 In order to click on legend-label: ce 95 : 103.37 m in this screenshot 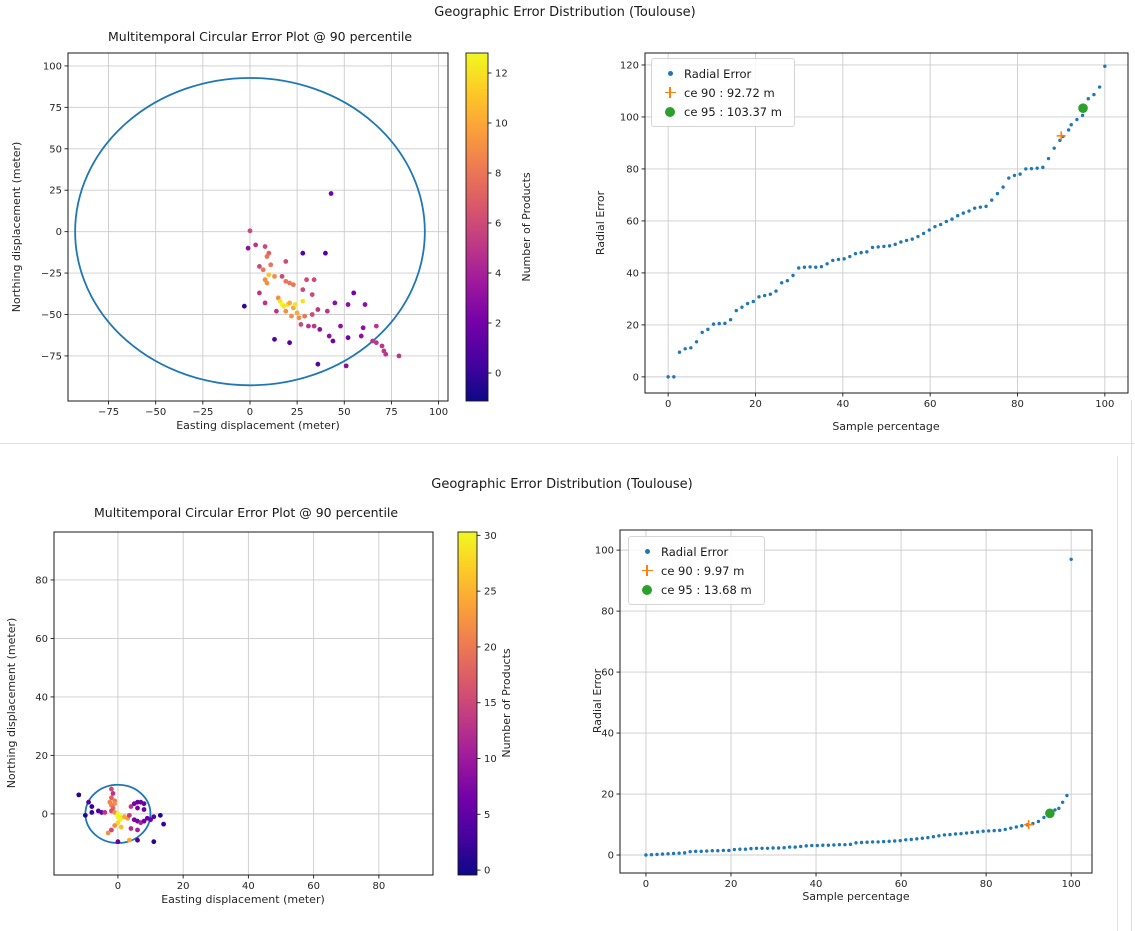, I will do `click(733, 111)`.